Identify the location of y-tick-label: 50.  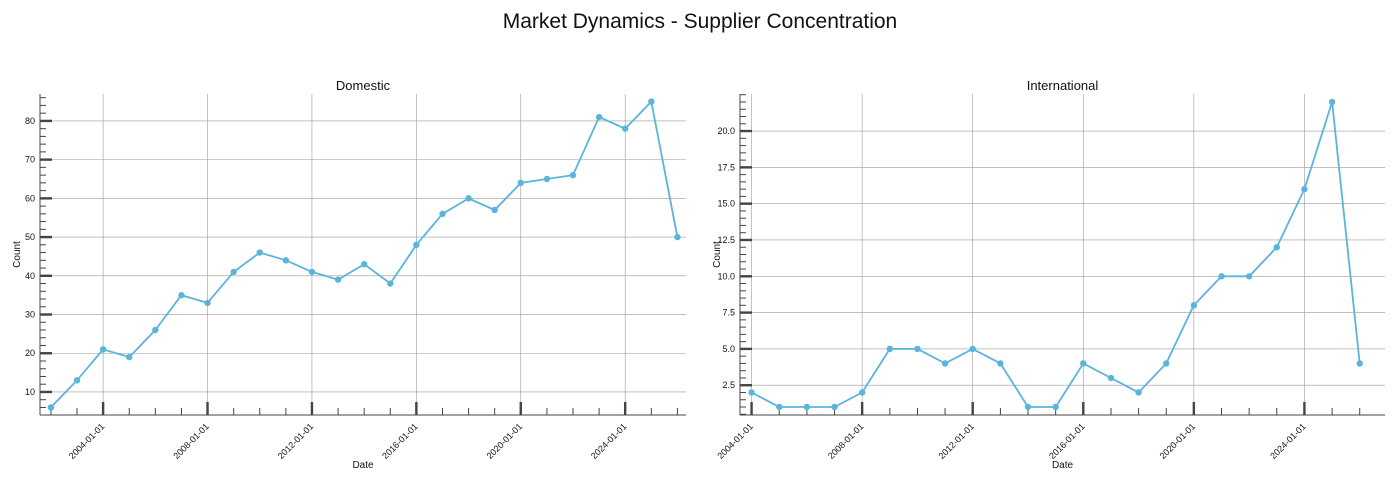
(30, 237).